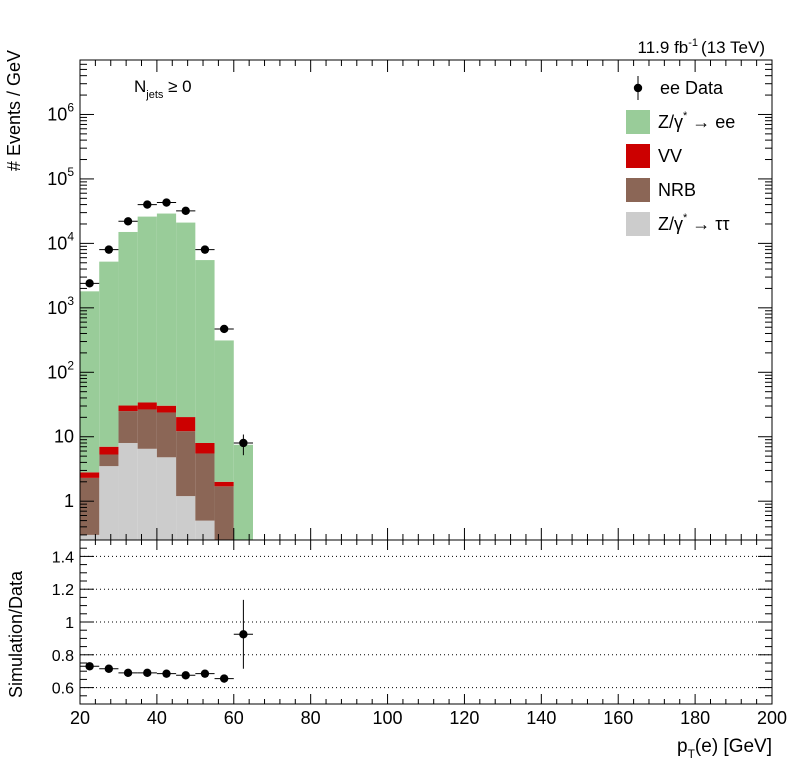 The image size is (796, 772). I want to click on legend-item-2: NRB, so click(661, 190).